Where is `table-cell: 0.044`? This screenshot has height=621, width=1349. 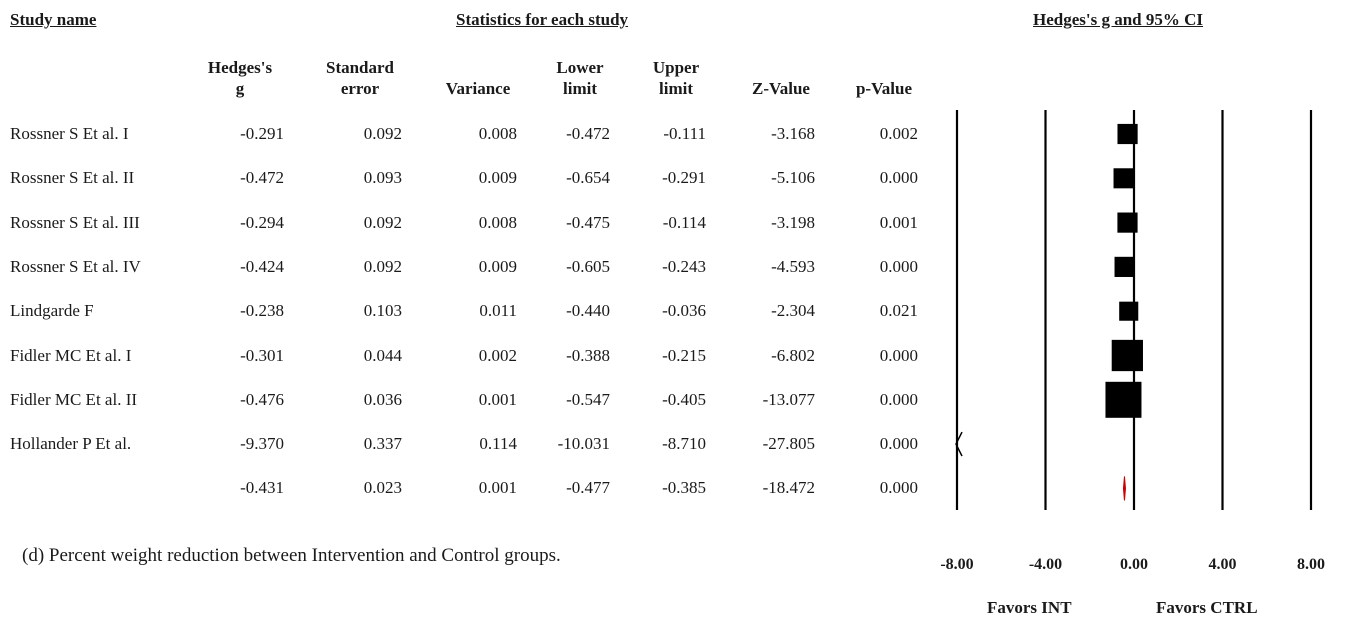 table-cell: 0.044 is located at coordinates (382, 355).